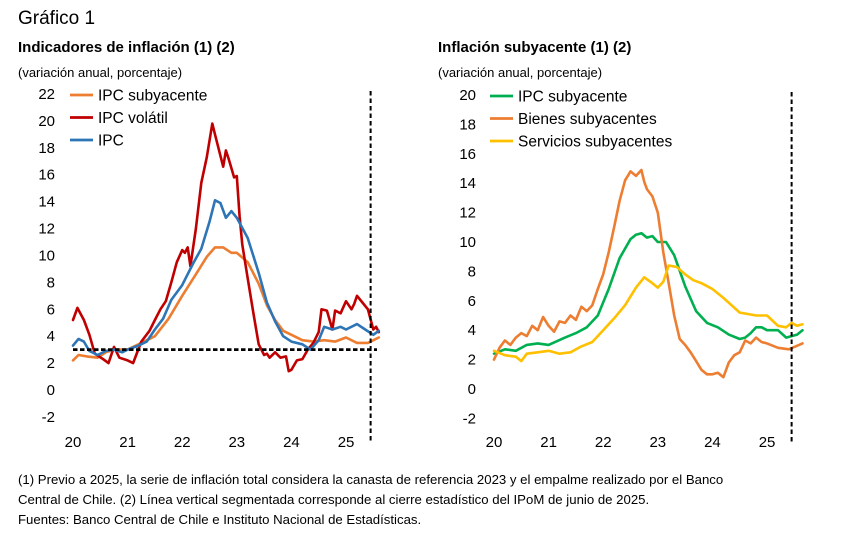 Image resolution: width=856 pixels, height=549 pixels. I want to click on right-x-tick-label: 20, so click(494, 442).